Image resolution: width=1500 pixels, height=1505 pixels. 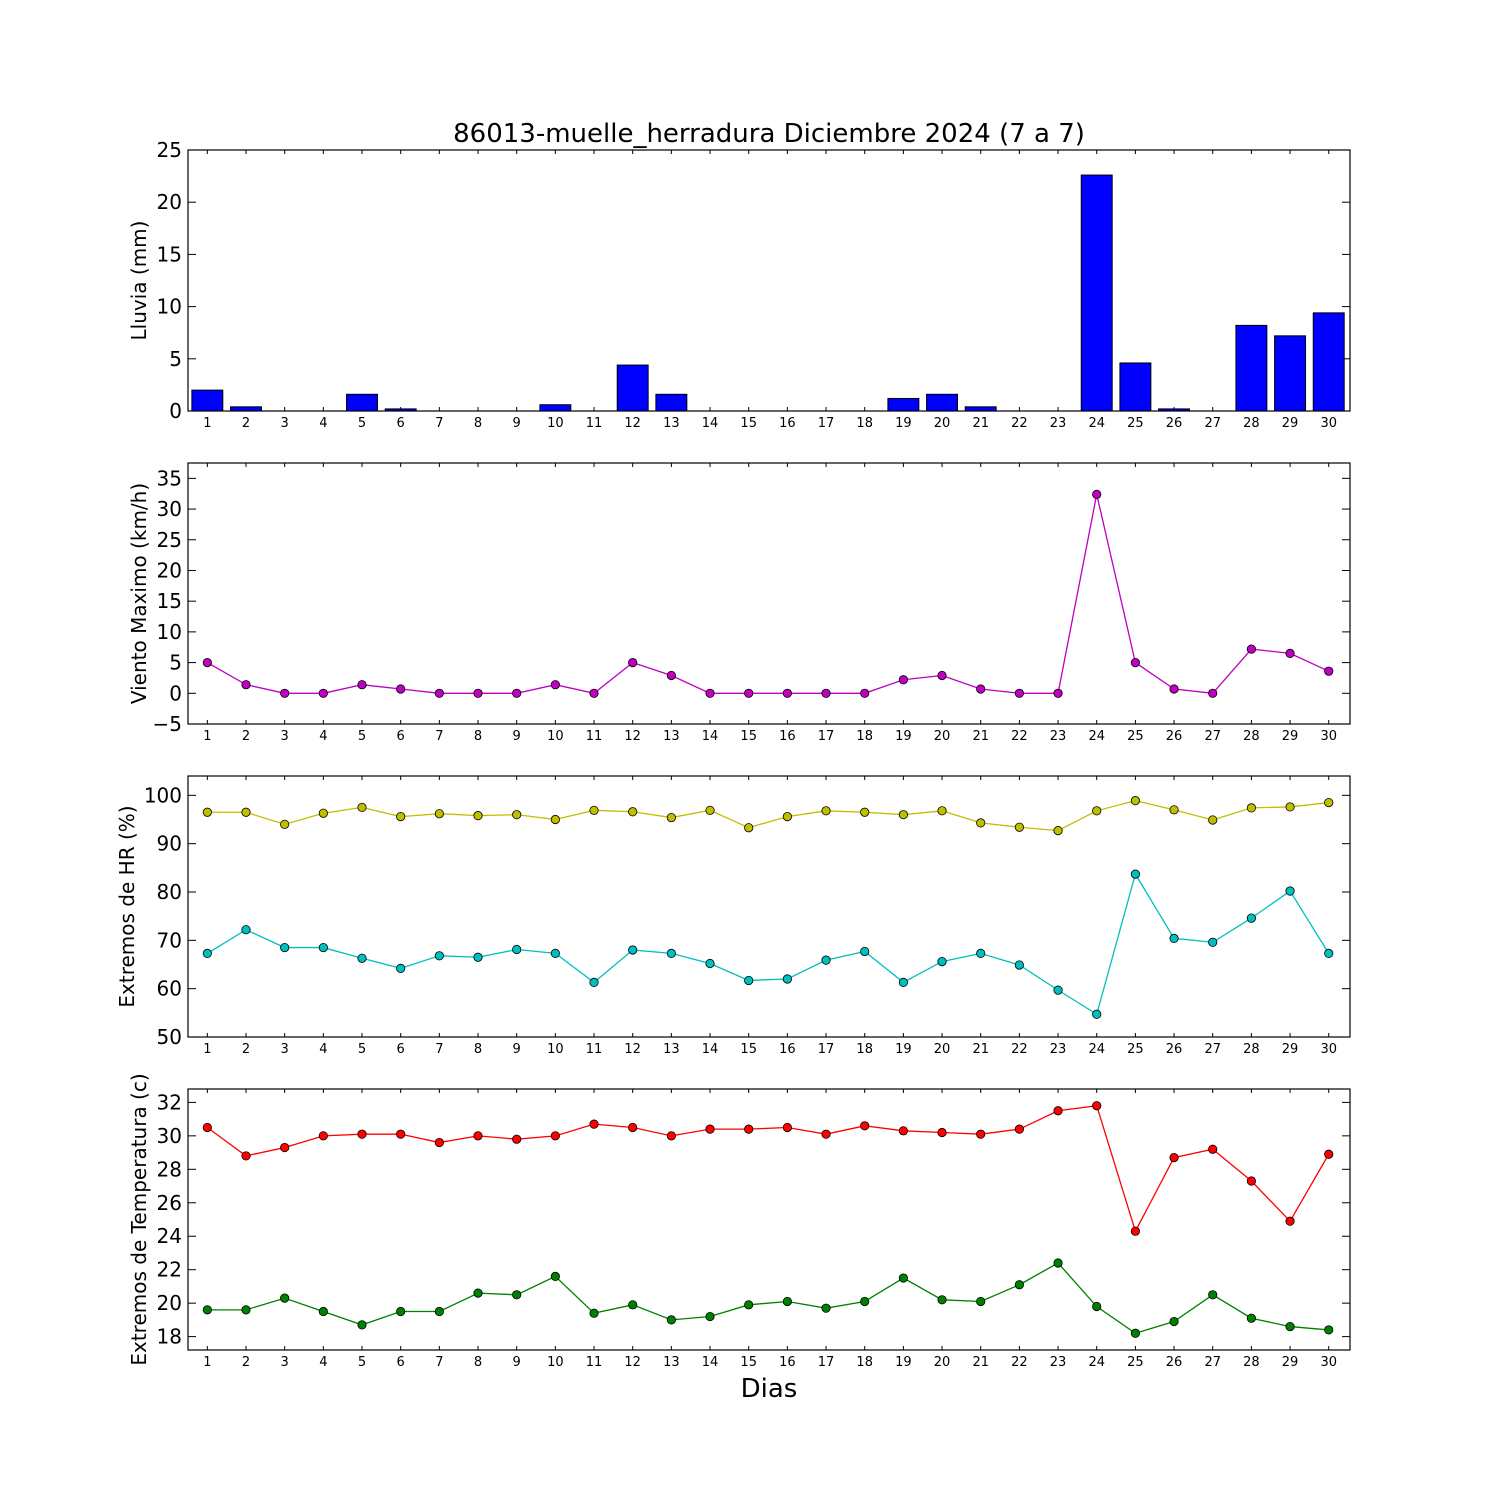 I want to click on x-axis-label: Dias, so click(x=769, y=1389).